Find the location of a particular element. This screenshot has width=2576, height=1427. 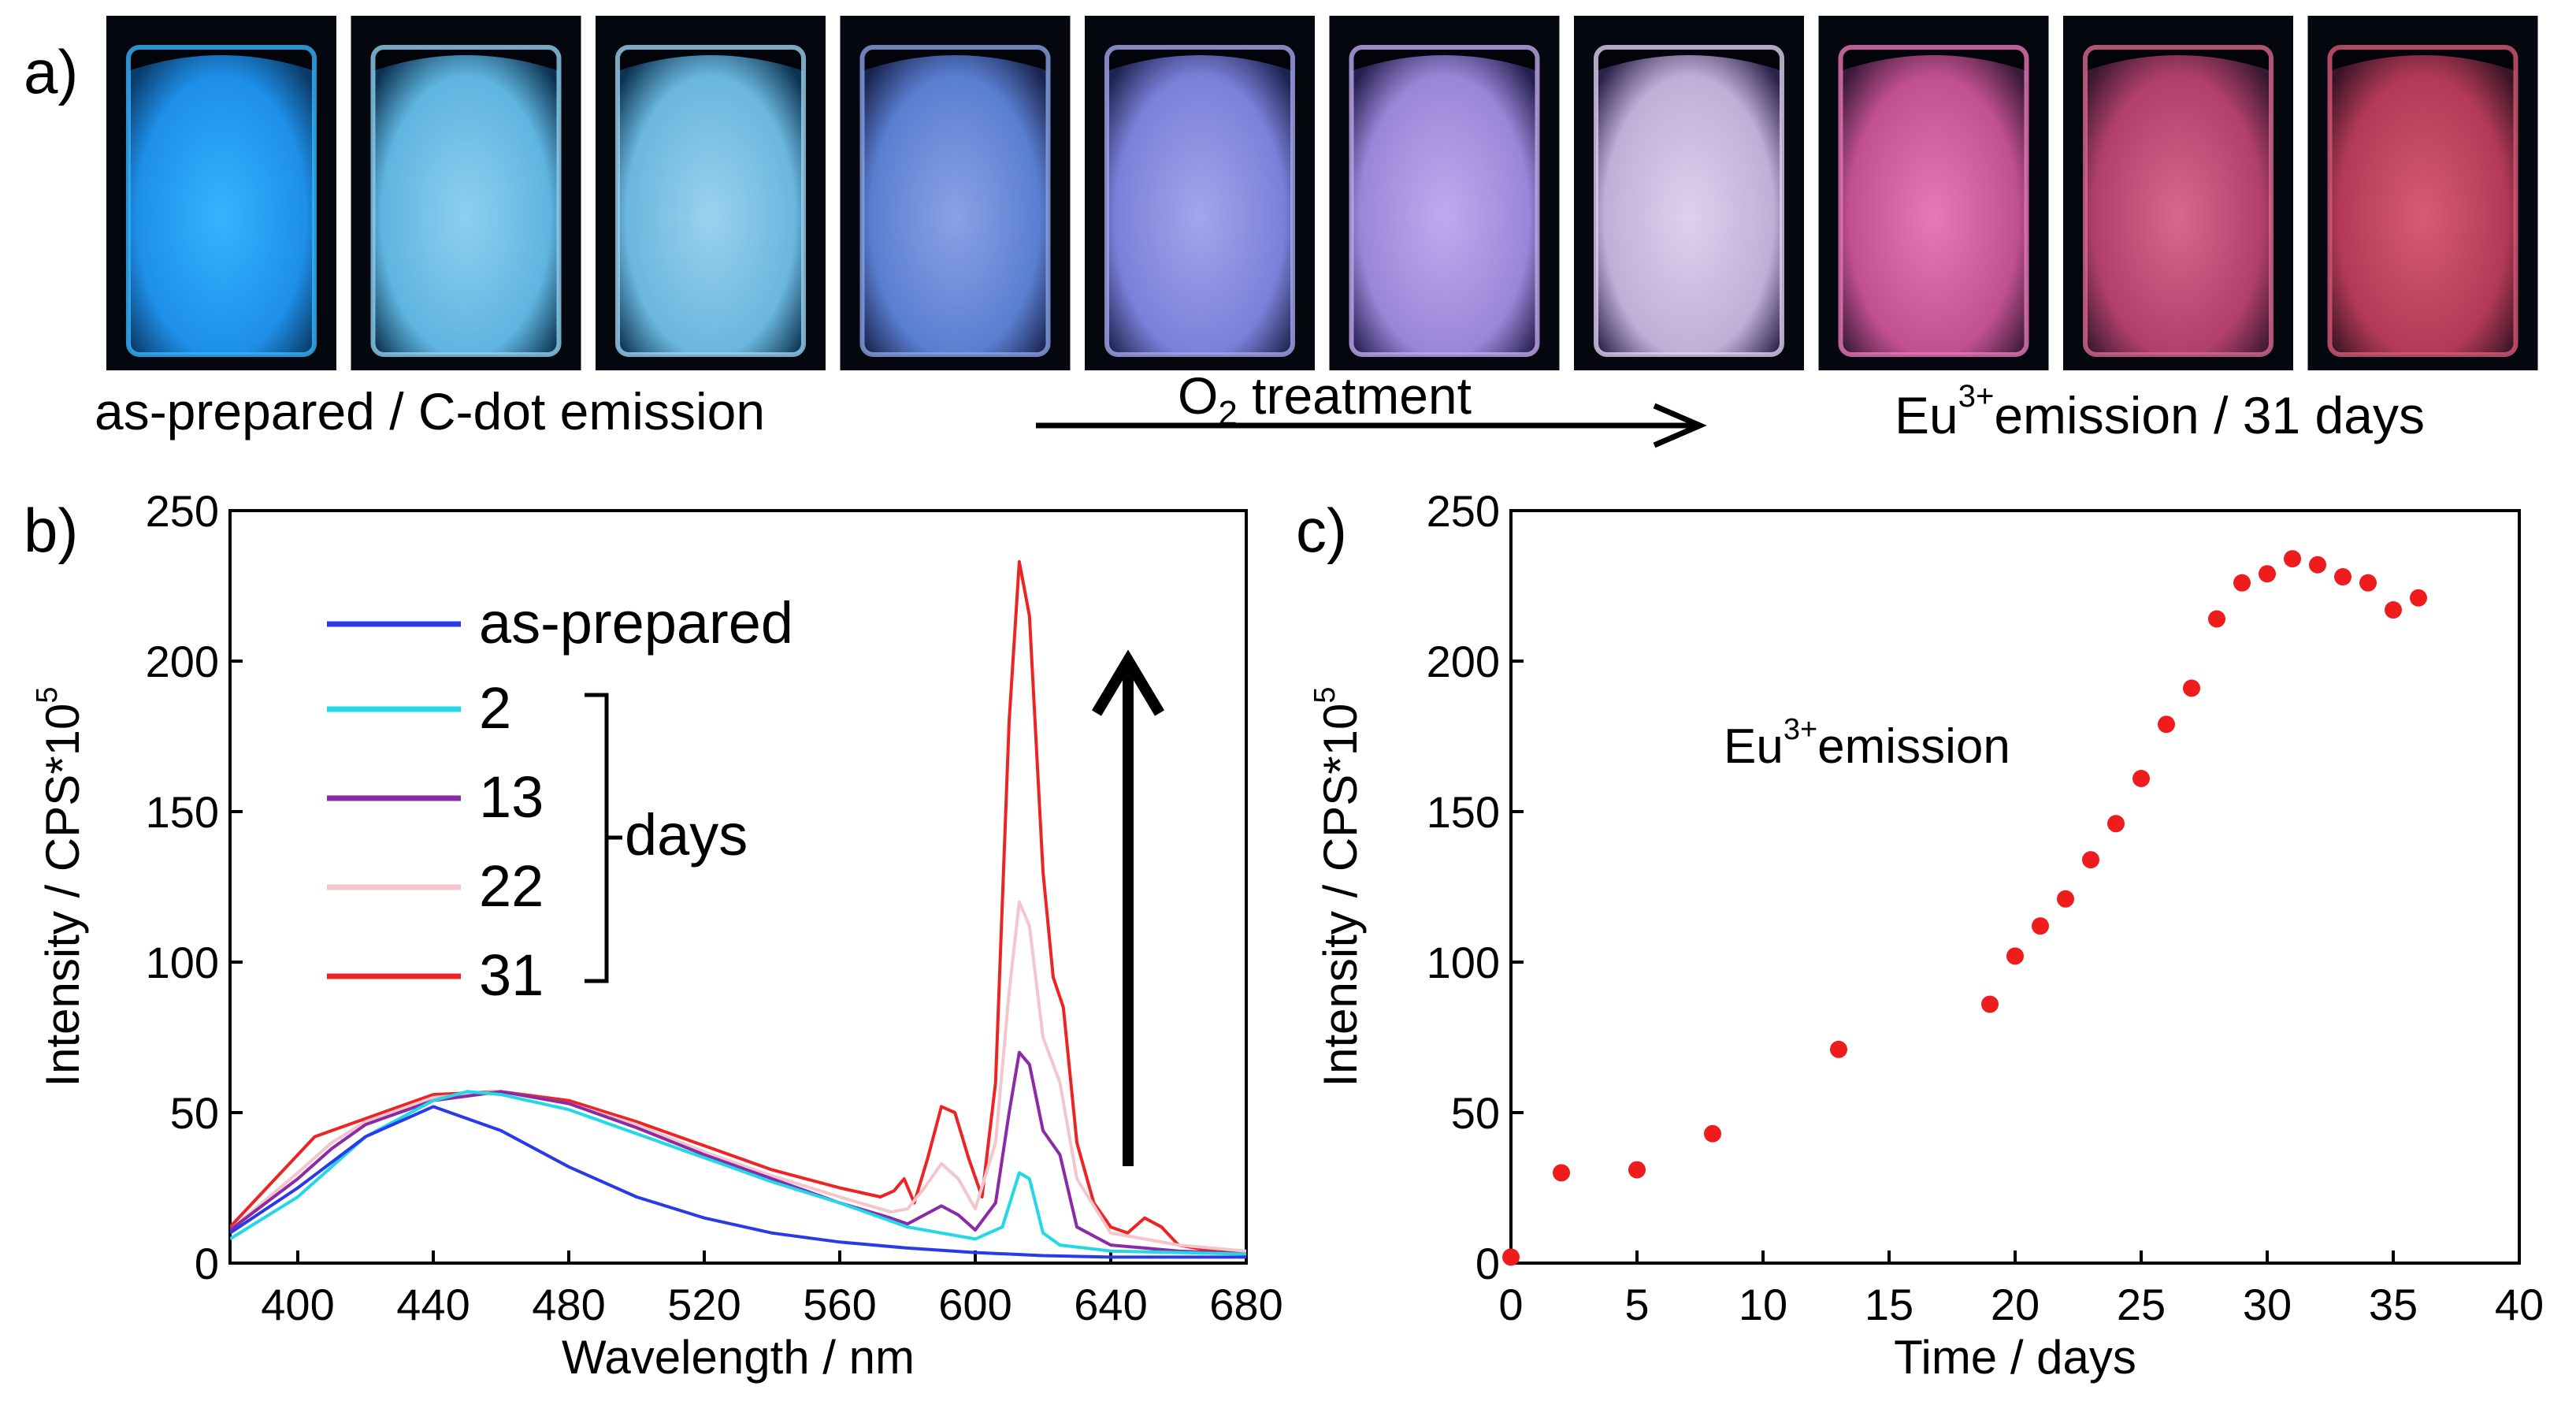

y-tick-label: 0 is located at coordinates (1487, 1263).